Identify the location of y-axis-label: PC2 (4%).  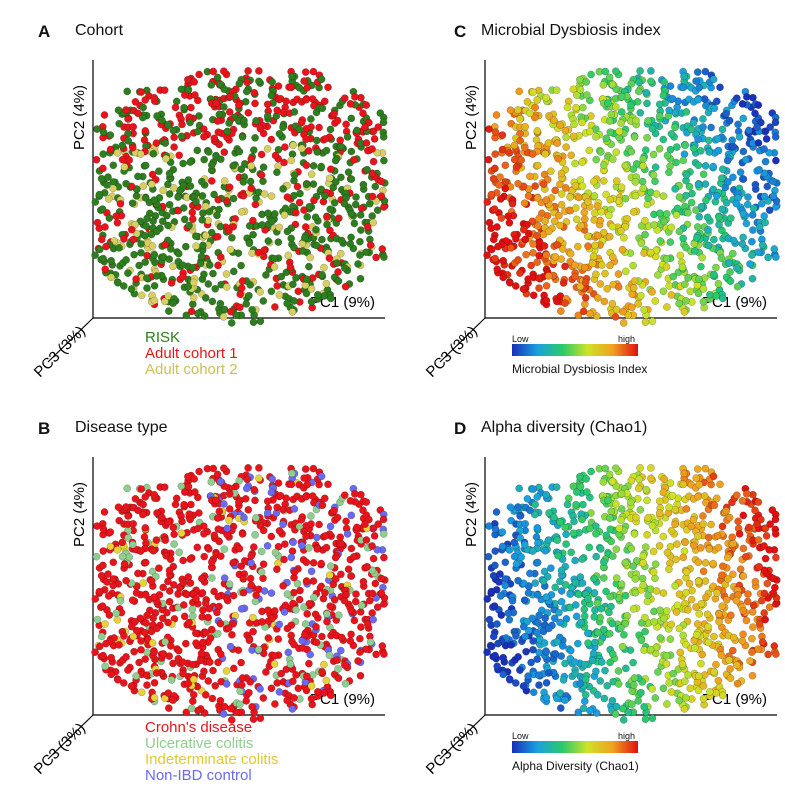
(79, 117).